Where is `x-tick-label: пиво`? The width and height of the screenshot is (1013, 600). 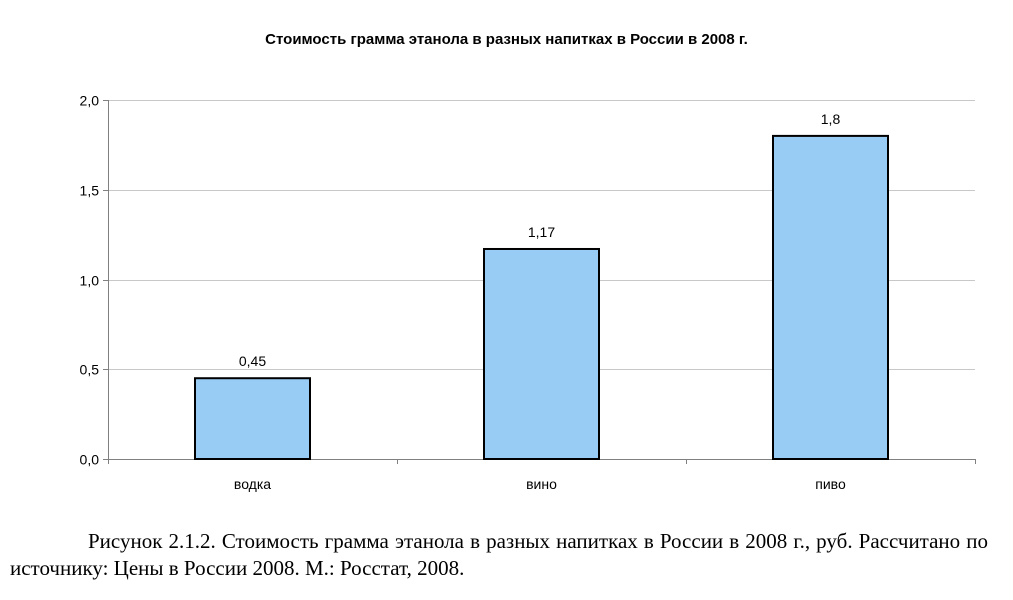 x-tick-label: пиво is located at coordinates (830, 484).